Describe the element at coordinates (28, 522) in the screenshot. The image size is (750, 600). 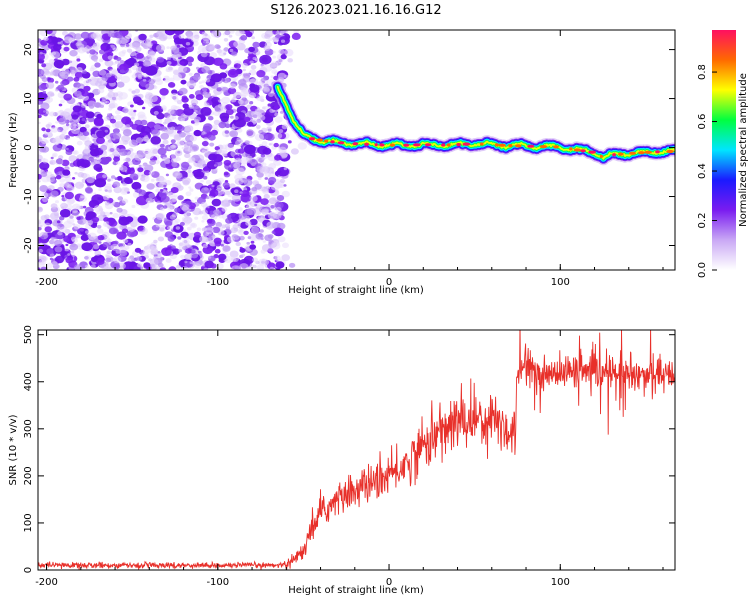
I see `y-tick-label: 100` at that location.